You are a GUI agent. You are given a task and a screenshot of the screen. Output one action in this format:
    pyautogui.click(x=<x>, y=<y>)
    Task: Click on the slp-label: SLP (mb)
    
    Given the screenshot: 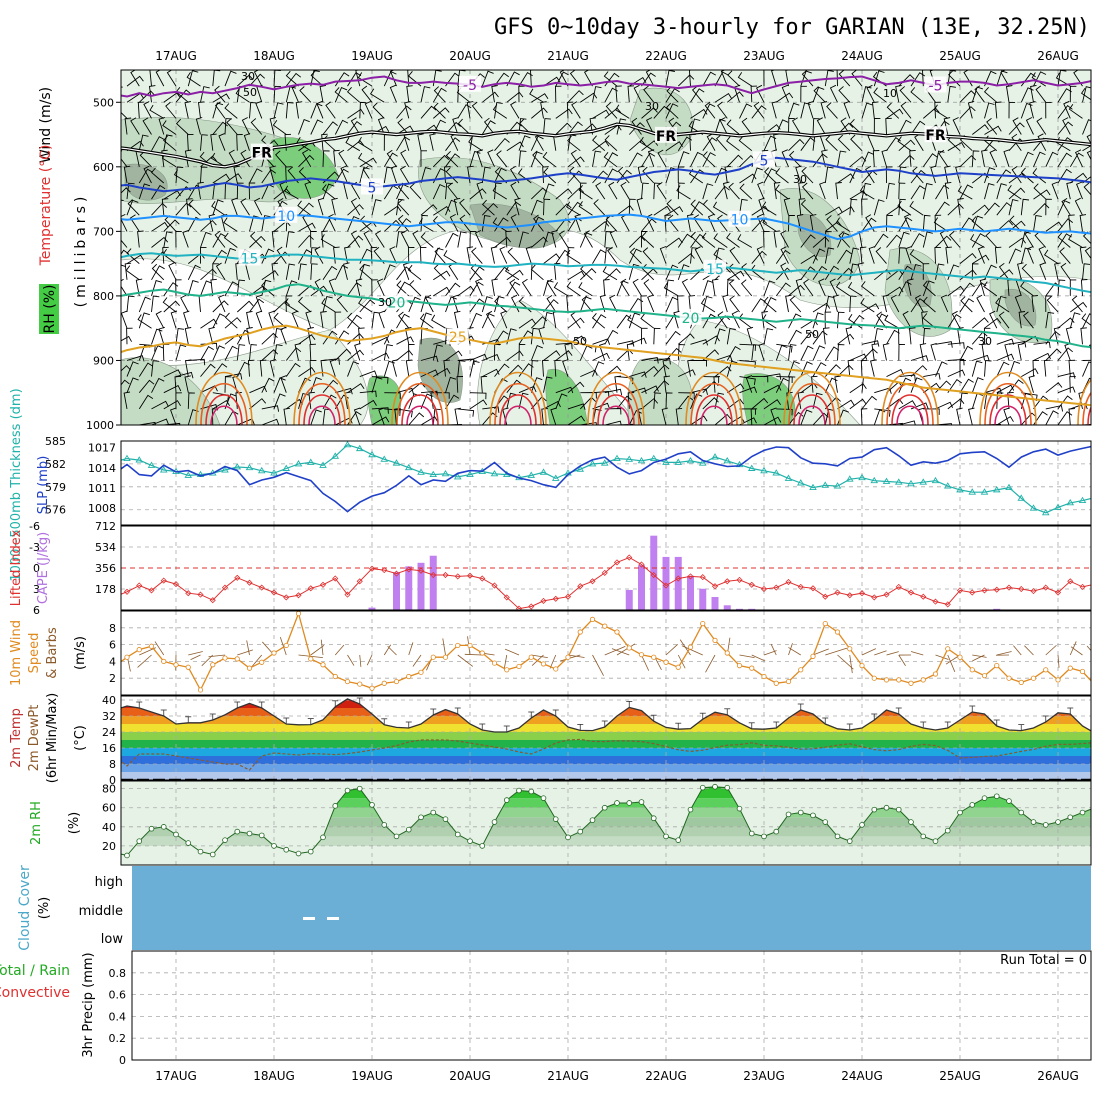 What is the action you would take?
    pyautogui.click(x=43, y=485)
    